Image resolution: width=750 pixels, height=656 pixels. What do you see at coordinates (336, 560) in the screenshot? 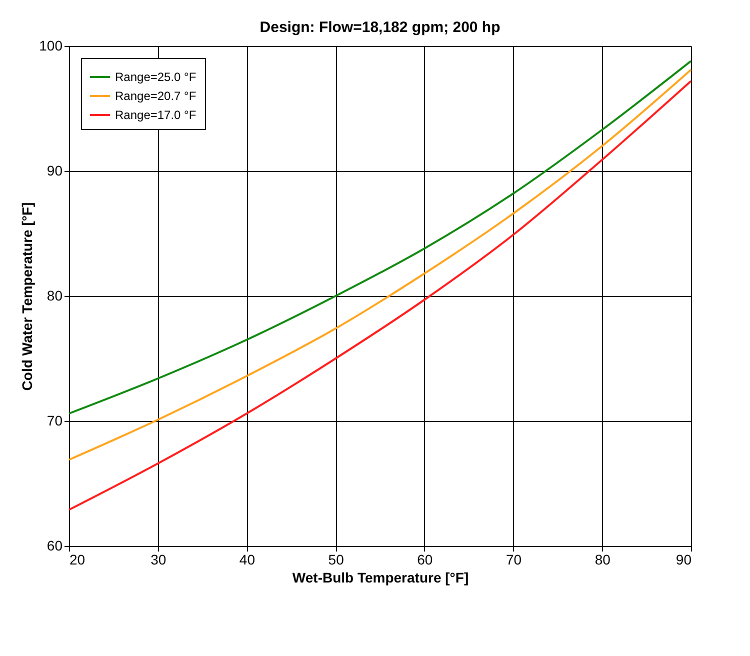
I see `x-tick-label: 50` at bounding box center [336, 560].